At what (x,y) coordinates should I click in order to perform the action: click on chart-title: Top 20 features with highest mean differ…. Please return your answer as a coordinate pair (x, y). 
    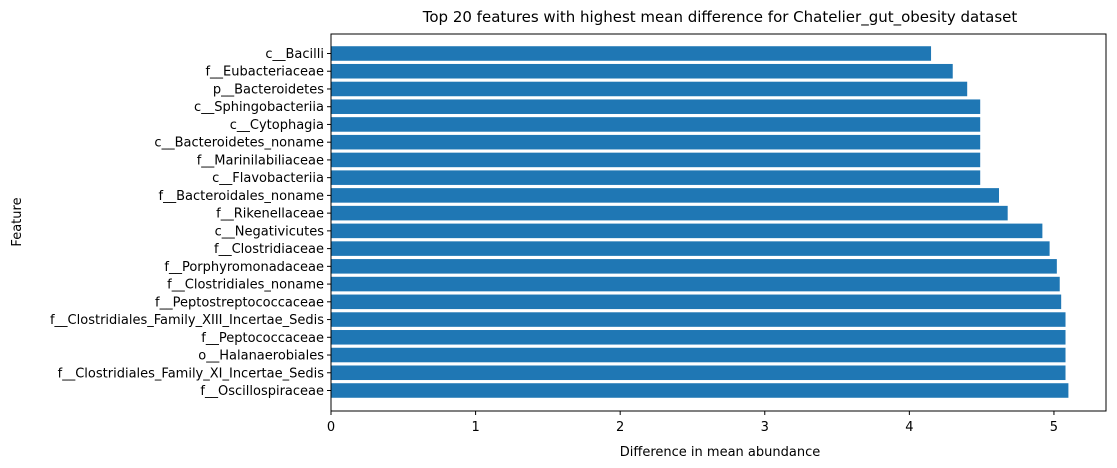
    Looking at the image, I should click on (720, 17).